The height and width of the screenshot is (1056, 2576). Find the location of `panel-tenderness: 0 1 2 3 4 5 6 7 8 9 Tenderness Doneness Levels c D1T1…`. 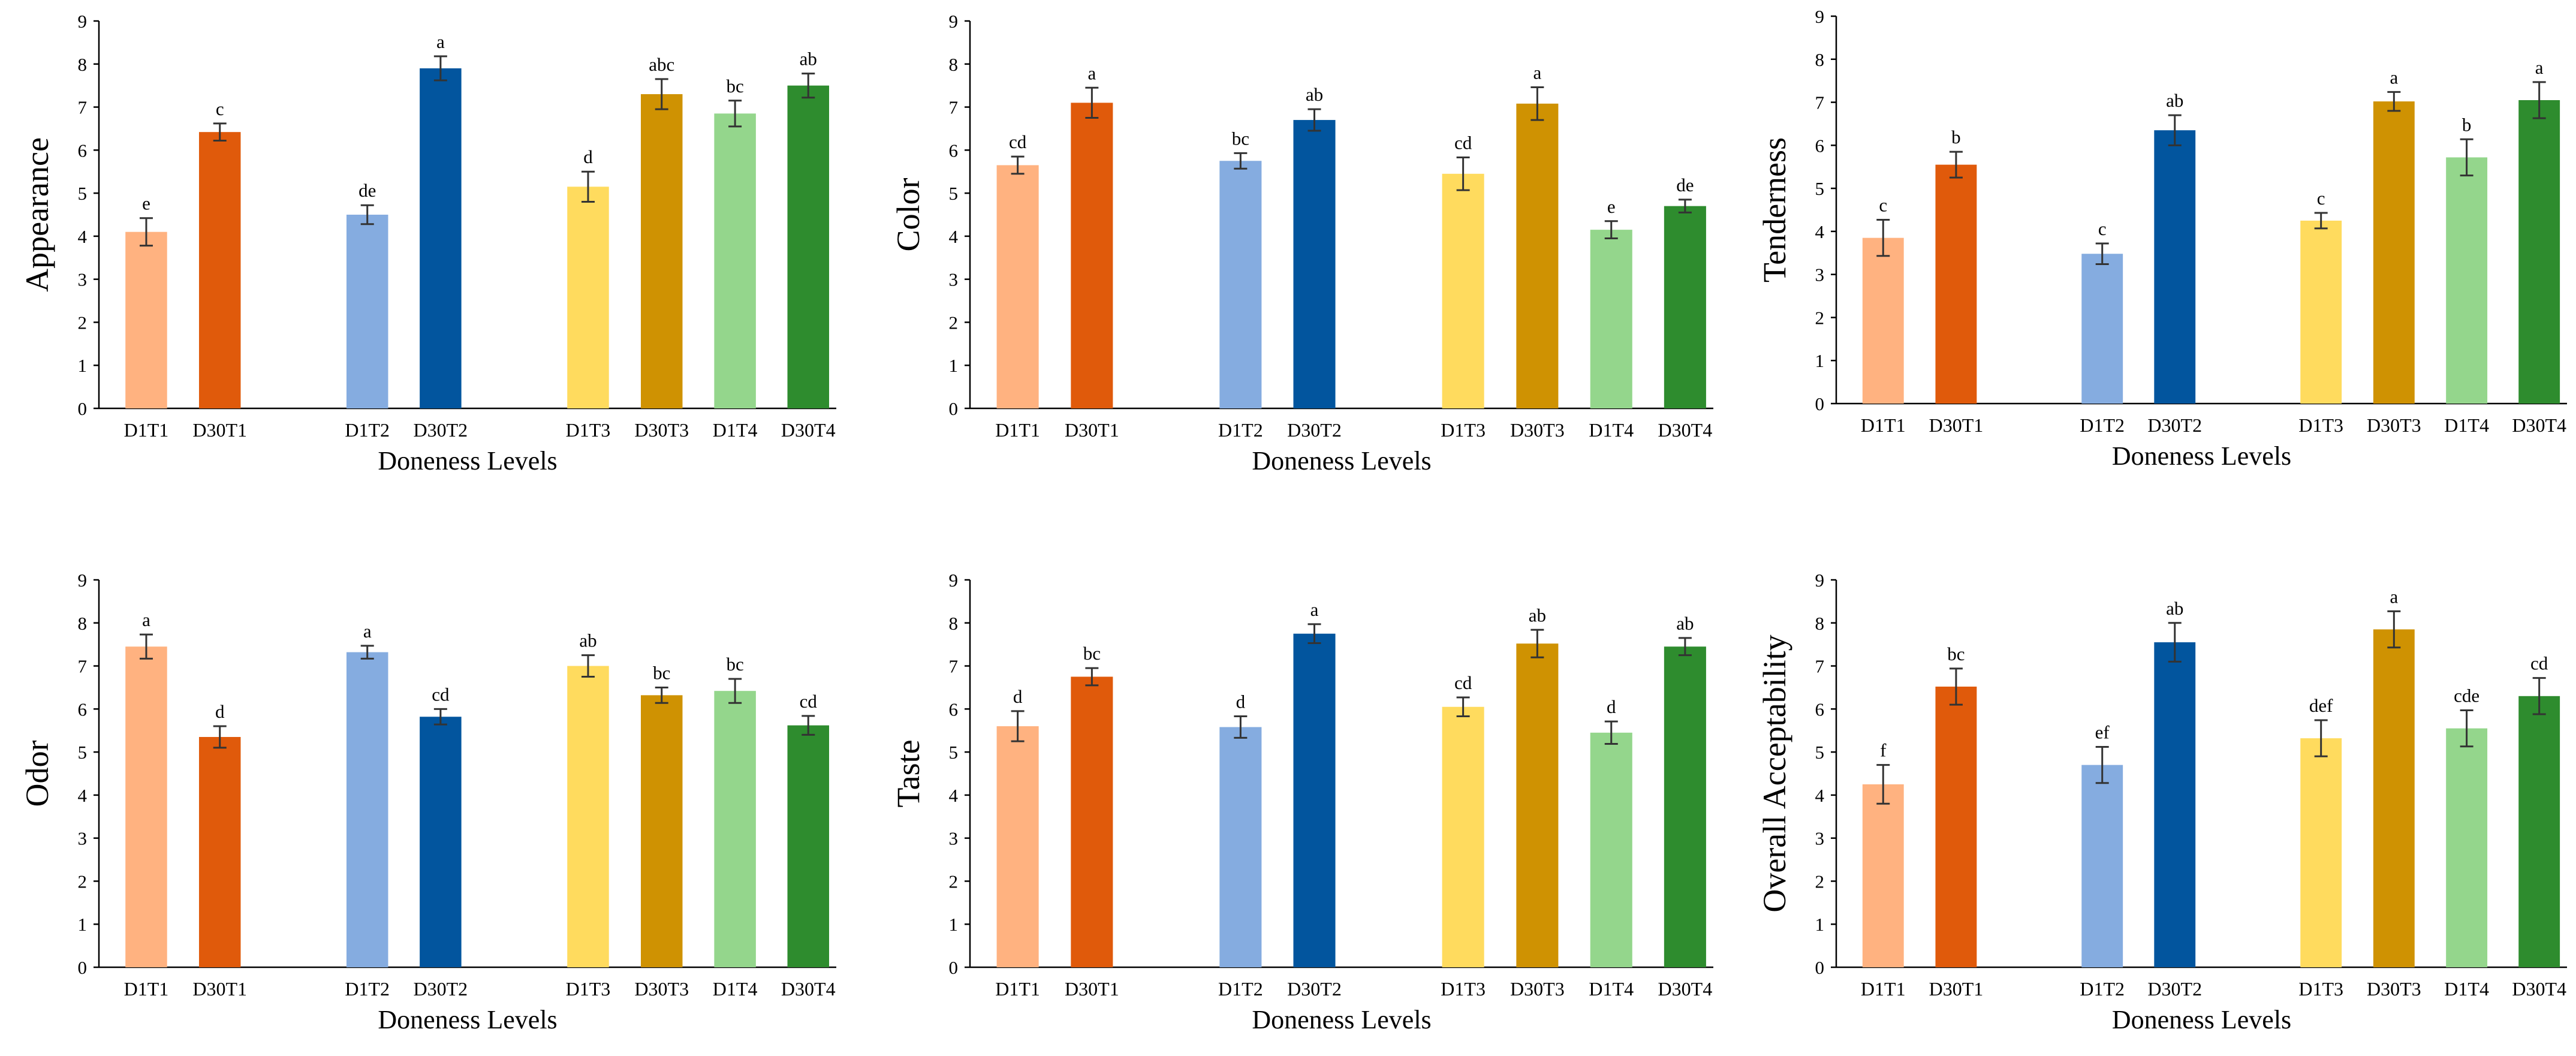

panel-tenderness: 0 1 2 3 4 5 6 7 8 9 Tenderness Doneness Levels c D1T1… is located at coordinates (2161, 239).